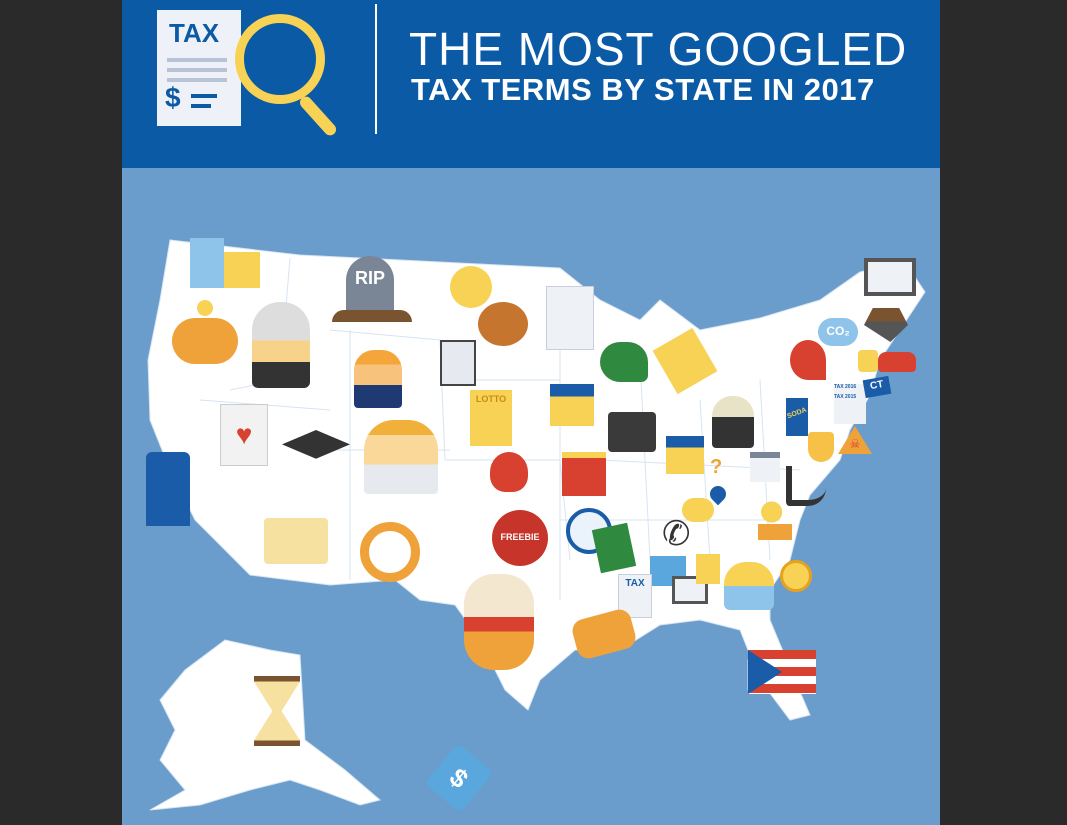 This screenshot has width=1067, height=825. What do you see at coordinates (749, 586) in the screenshot?
I see `baby-icon` at bounding box center [749, 586].